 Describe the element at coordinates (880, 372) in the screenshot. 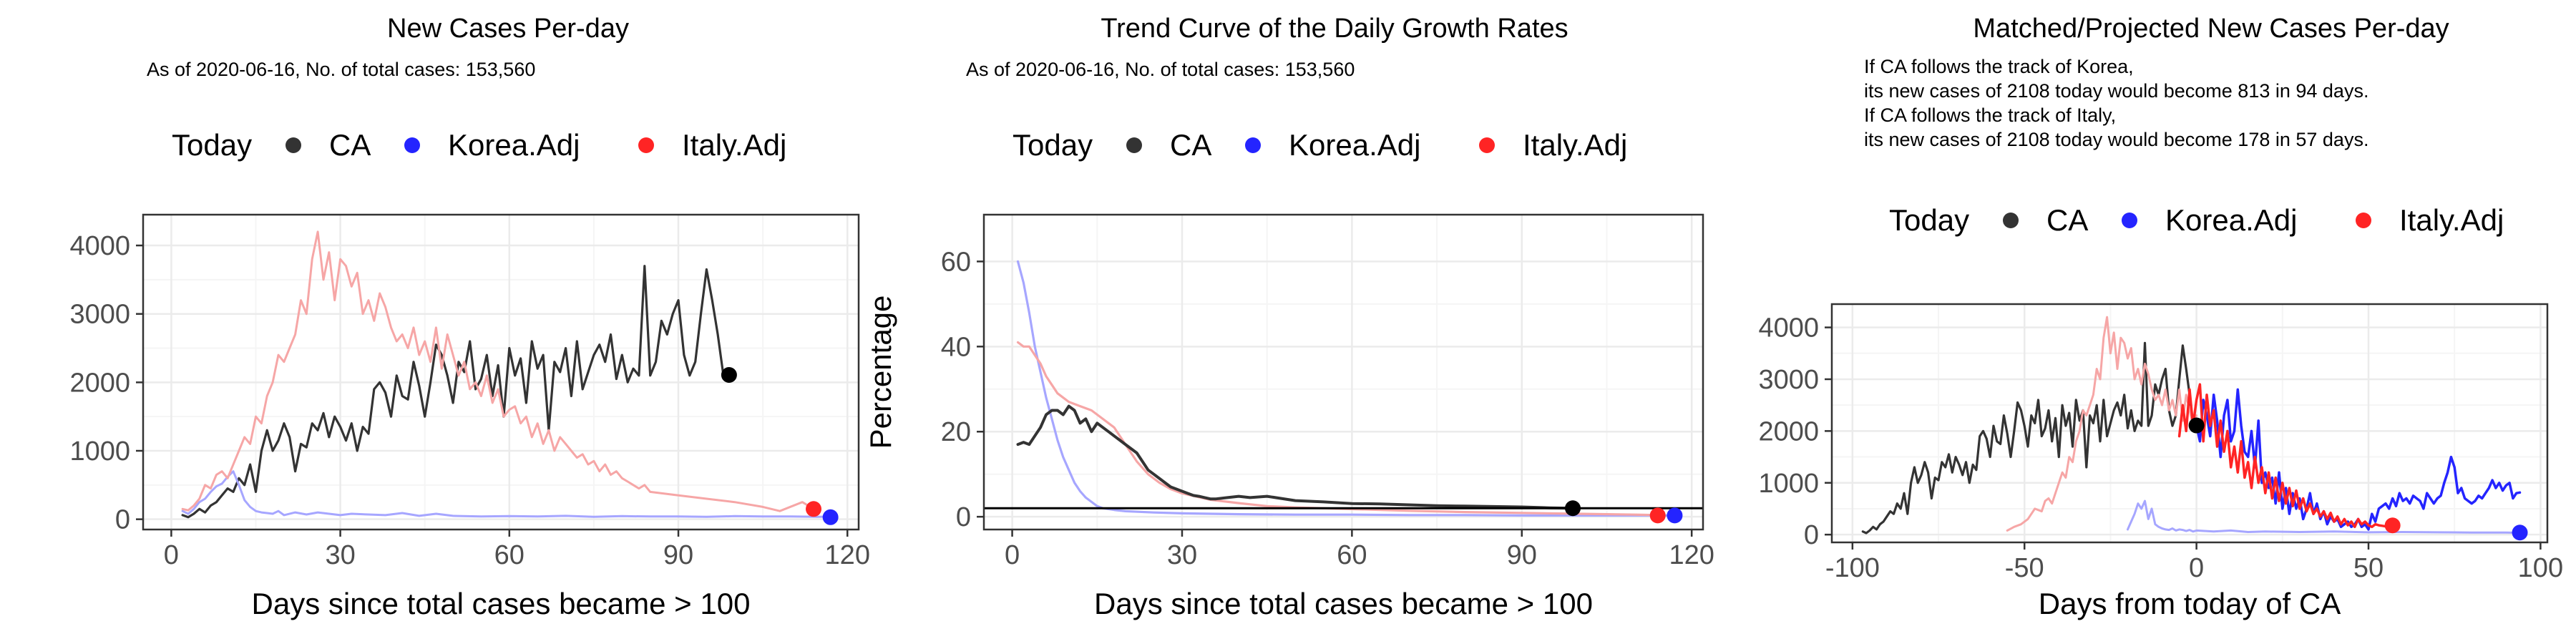

I see `y-axis-label: Percentage` at that location.